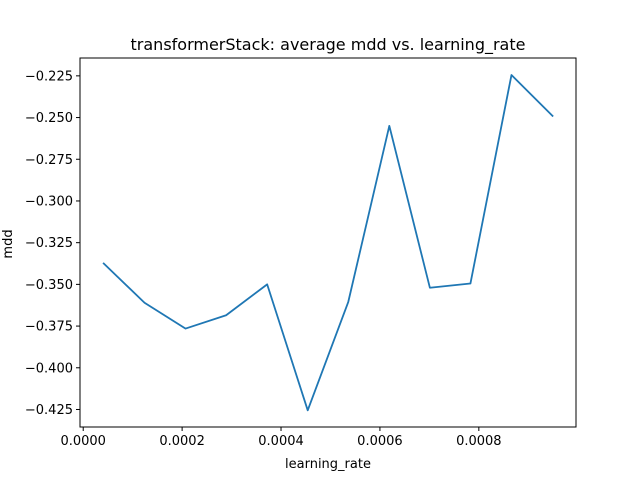 Image resolution: width=640 pixels, height=480 pixels. Describe the element at coordinates (83, 441) in the screenshot. I see `x-tick-label: 0.0000` at that location.